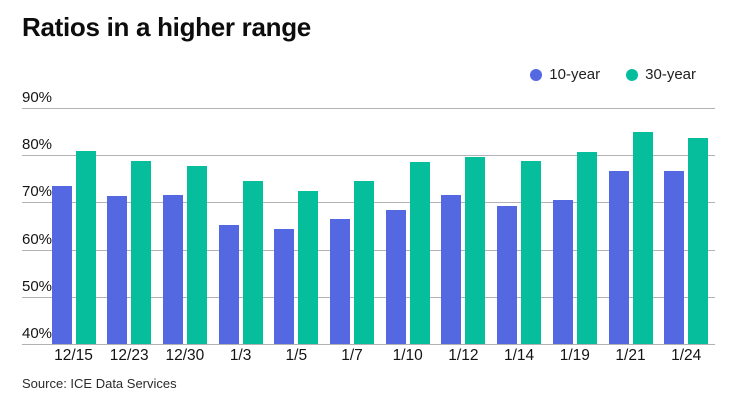 Image resolution: width=740 pixels, height=416 pixels. What do you see at coordinates (284, 286) in the screenshot?
I see `bar-10-year-1/5` at bounding box center [284, 286].